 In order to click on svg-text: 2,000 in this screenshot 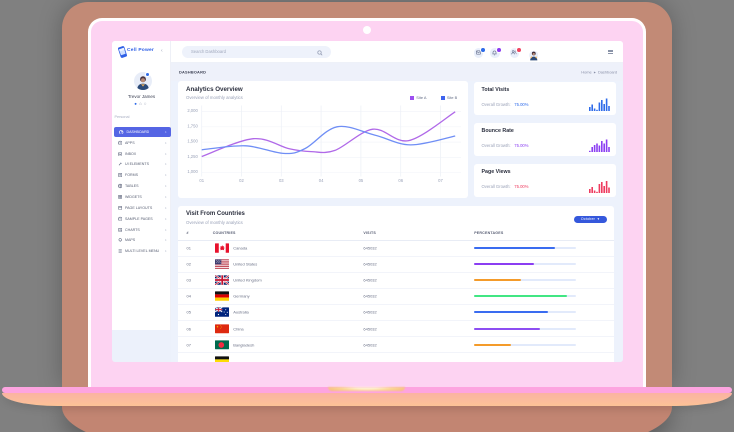, I will do `click(192, 110)`.